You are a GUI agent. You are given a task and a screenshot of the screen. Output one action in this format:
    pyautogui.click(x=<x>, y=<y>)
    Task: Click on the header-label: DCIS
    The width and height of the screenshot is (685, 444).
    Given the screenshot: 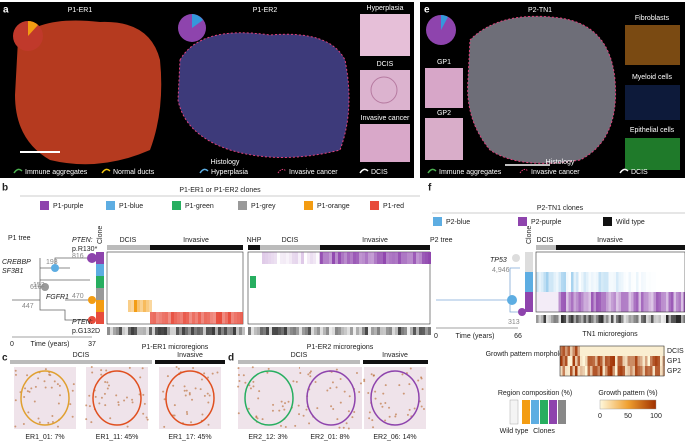 What is the action you would take?
    pyautogui.click(x=81, y=355)
    